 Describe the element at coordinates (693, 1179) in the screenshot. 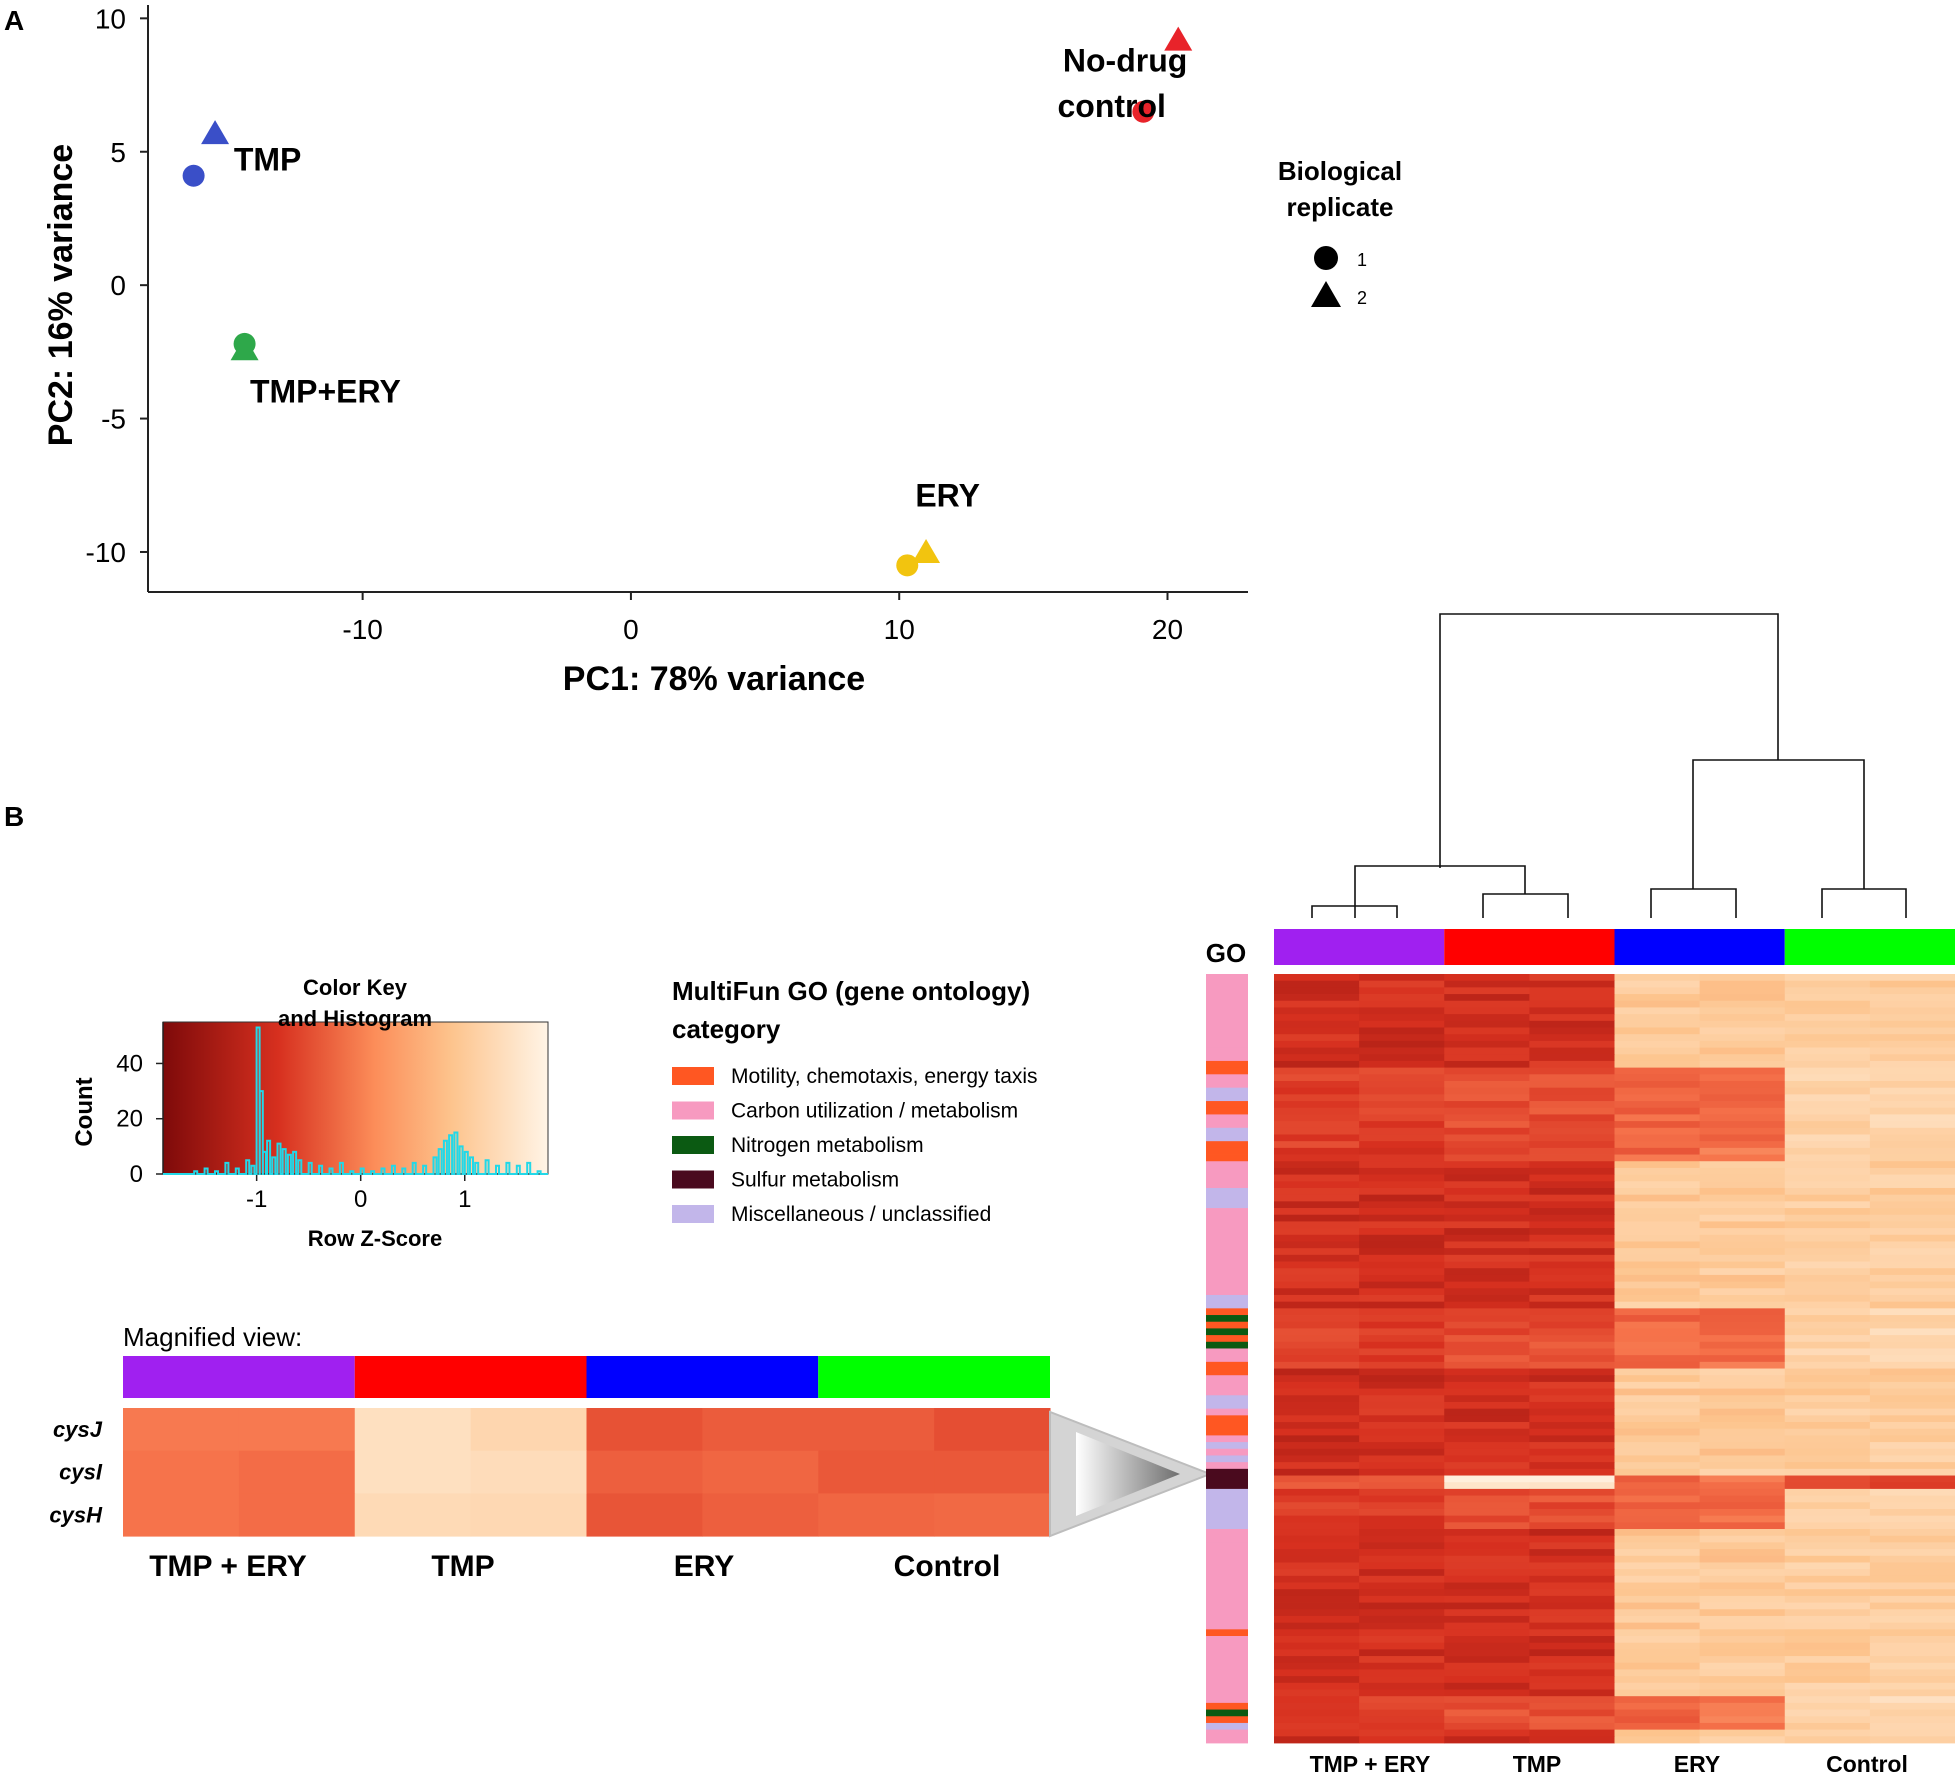

I see `go-legend-swatch` at that location.